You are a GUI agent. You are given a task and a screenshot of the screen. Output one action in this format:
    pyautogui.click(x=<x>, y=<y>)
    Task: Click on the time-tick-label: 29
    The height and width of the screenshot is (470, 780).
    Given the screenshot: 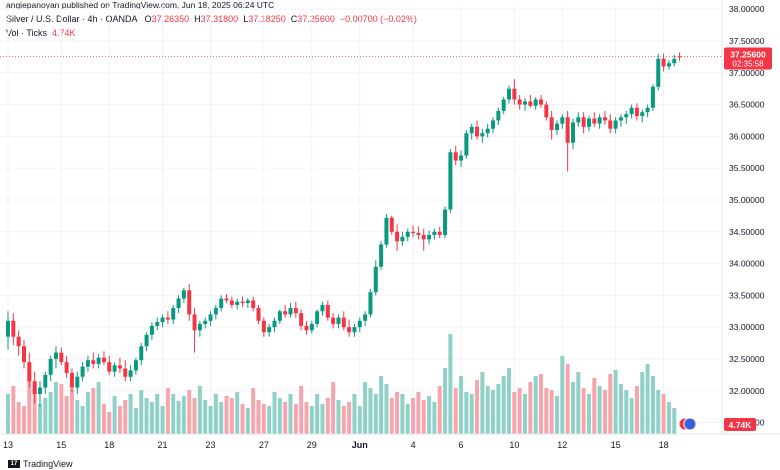 What is the action you would take?
    pyautogui.click(x=312, y=445)
    